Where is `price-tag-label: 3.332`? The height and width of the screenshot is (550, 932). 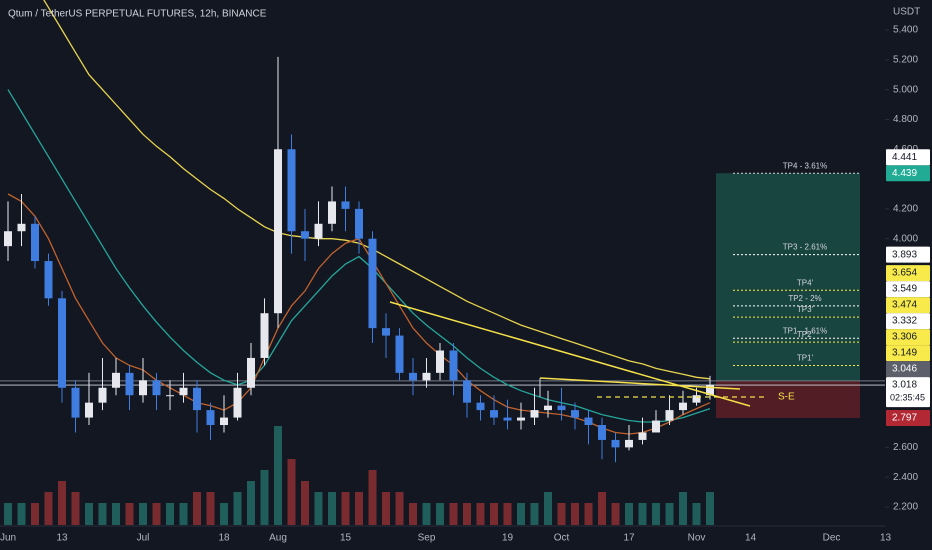
price-tag-label: 3.332 is located at coordinates (904, 321).